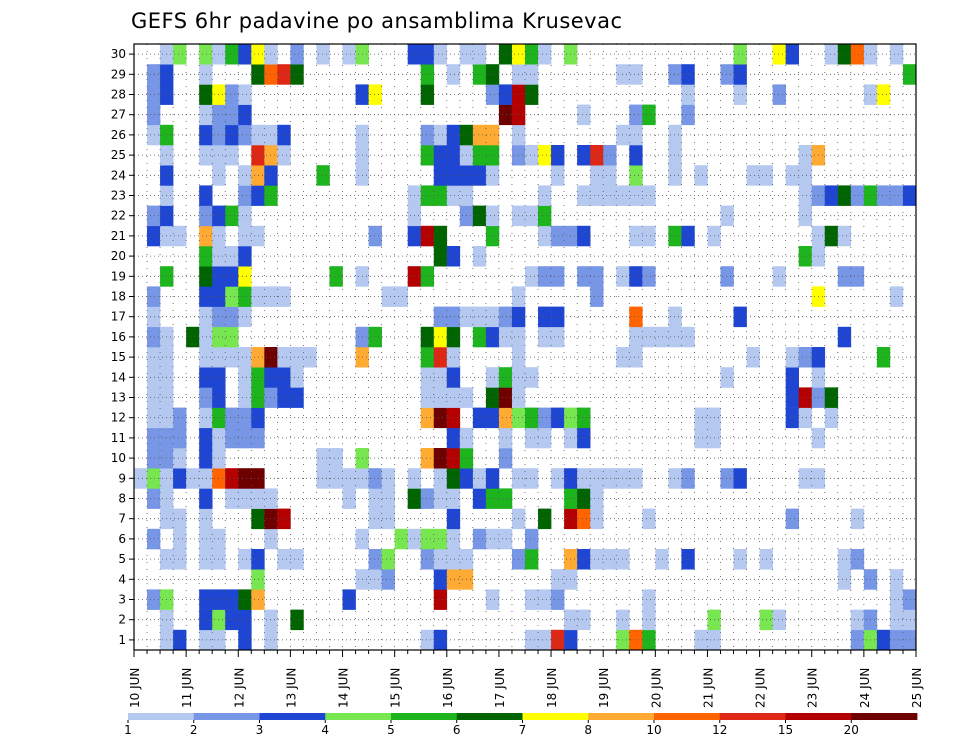 Image resolution: width=960 pixels, height=742 pixels. What do you see at coordinates (118, 276) in the screenshot?
I see `y-tick-label: 19` at bounding box center [118, 276].